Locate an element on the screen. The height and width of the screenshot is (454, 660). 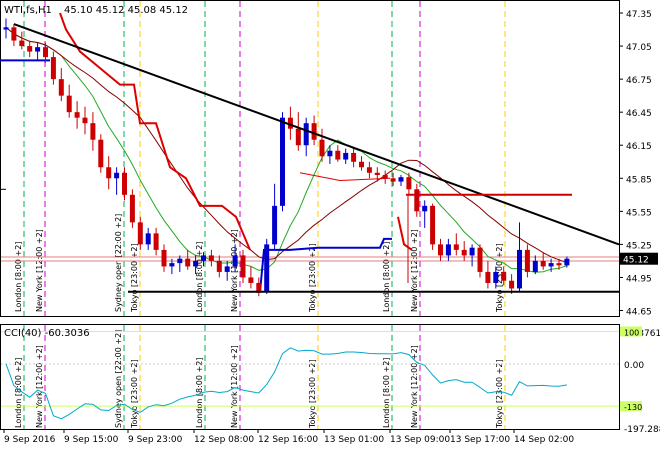
session-label: Tokyo [23:00 +2] is located at coordinates (134, 278).